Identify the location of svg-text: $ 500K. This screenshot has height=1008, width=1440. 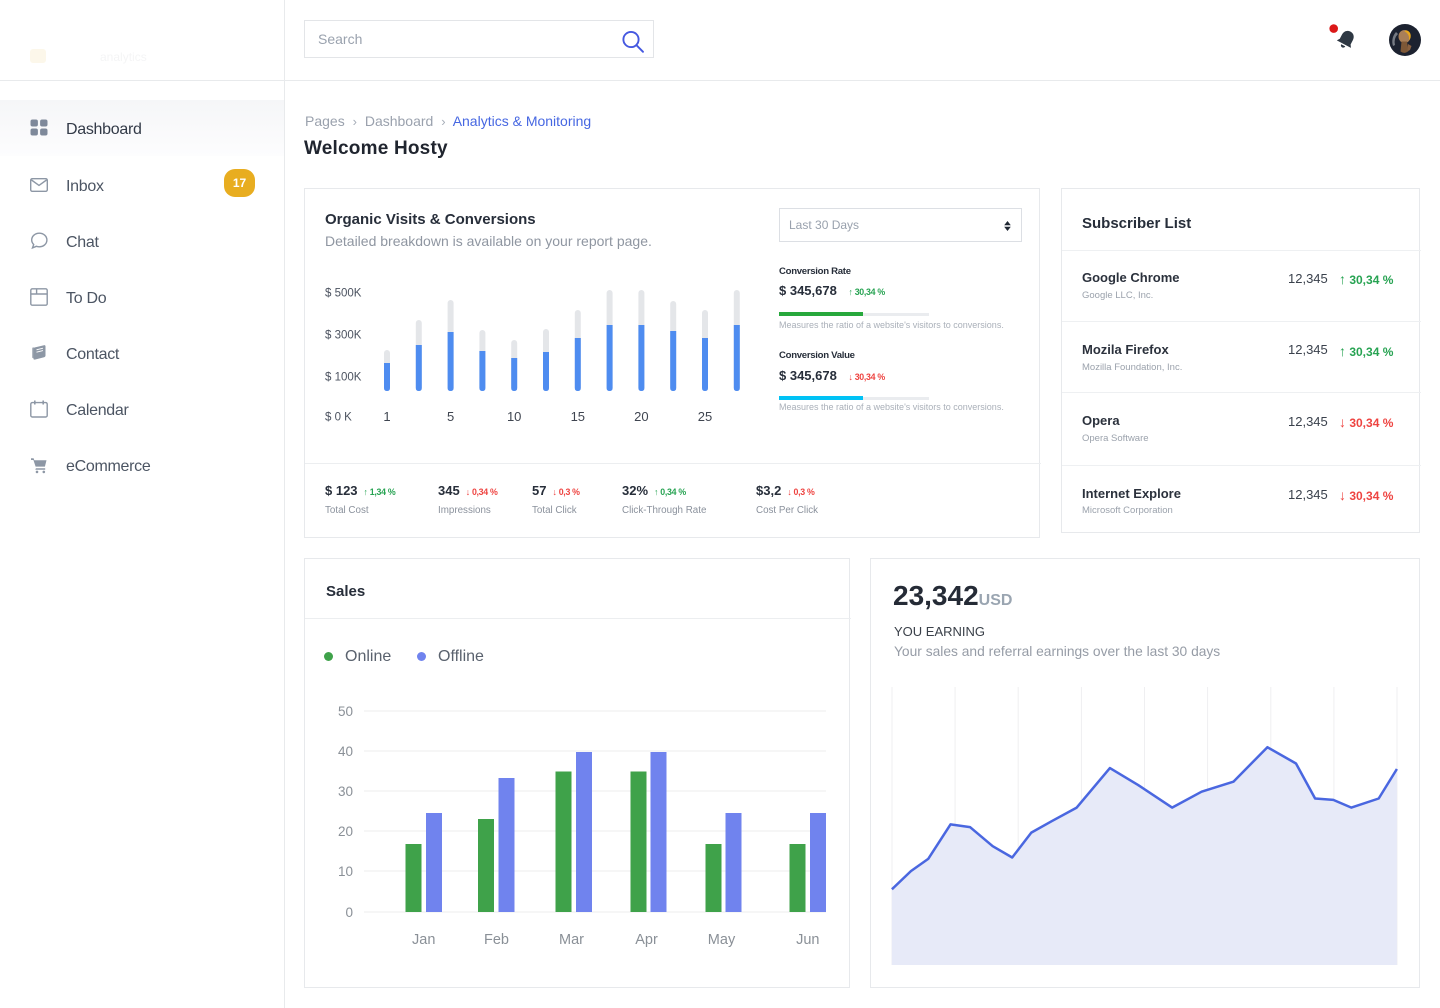
(343, 294).